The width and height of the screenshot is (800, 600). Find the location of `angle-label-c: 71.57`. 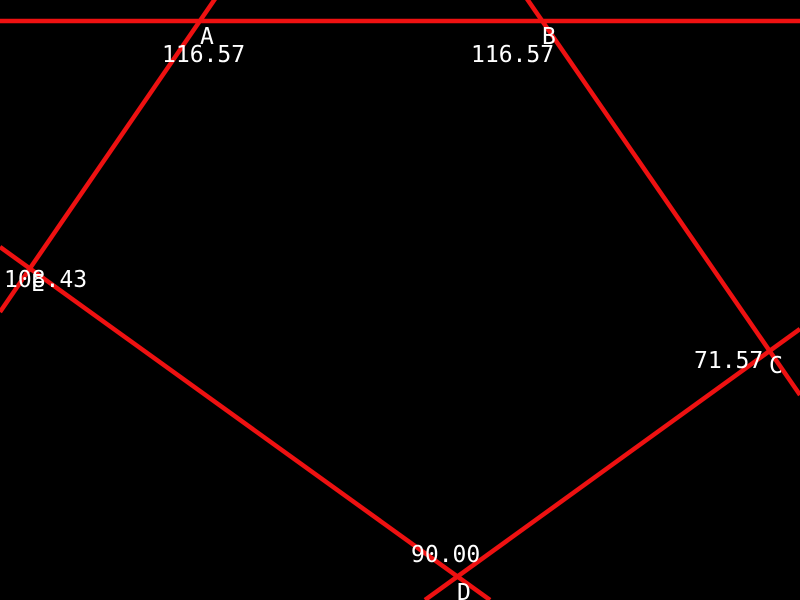

angle-label-c: 71.57 is located at coordinates (728, 361).